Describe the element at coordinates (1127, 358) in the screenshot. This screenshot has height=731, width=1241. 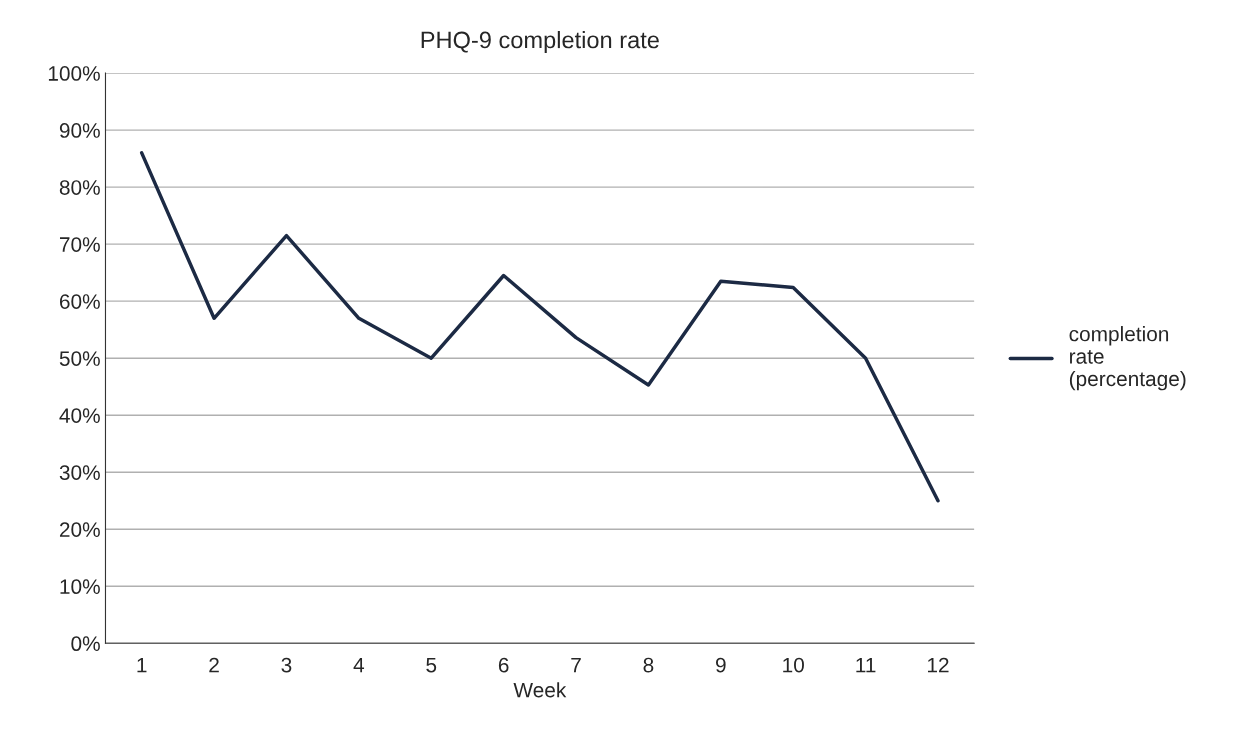
I see `legend-label: completion rate (percentage)` at that location.